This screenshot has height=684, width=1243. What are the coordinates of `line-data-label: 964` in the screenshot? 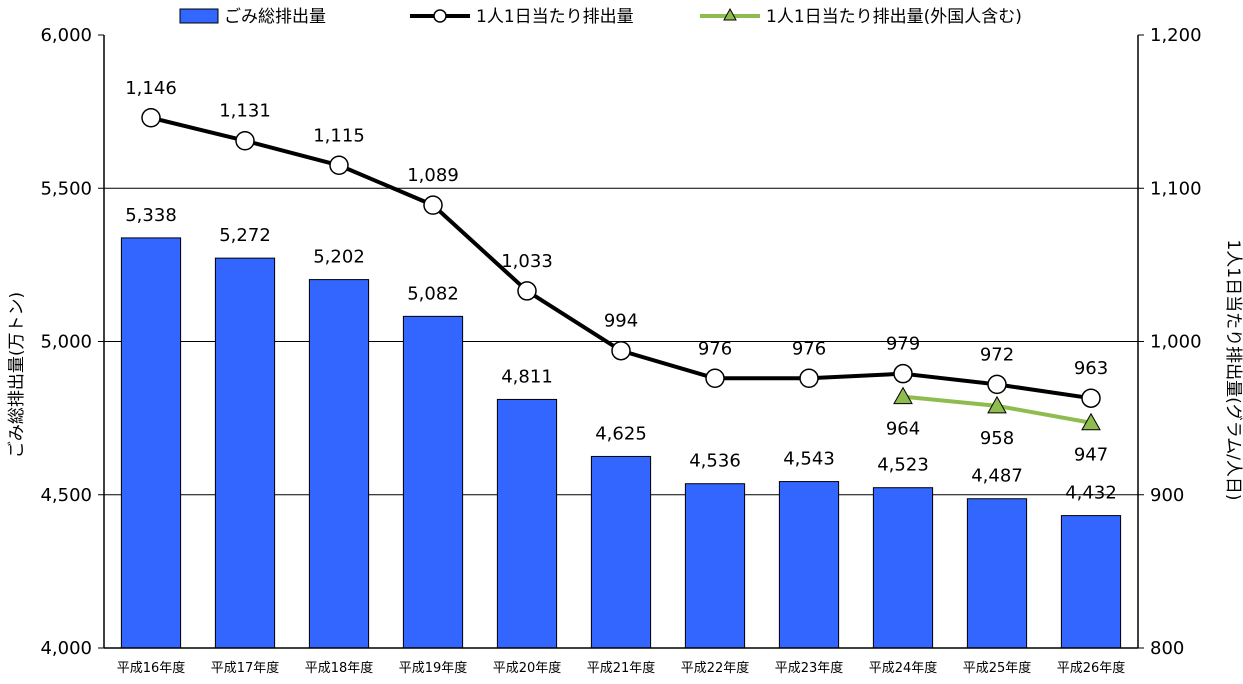 It's located at (903, 429).